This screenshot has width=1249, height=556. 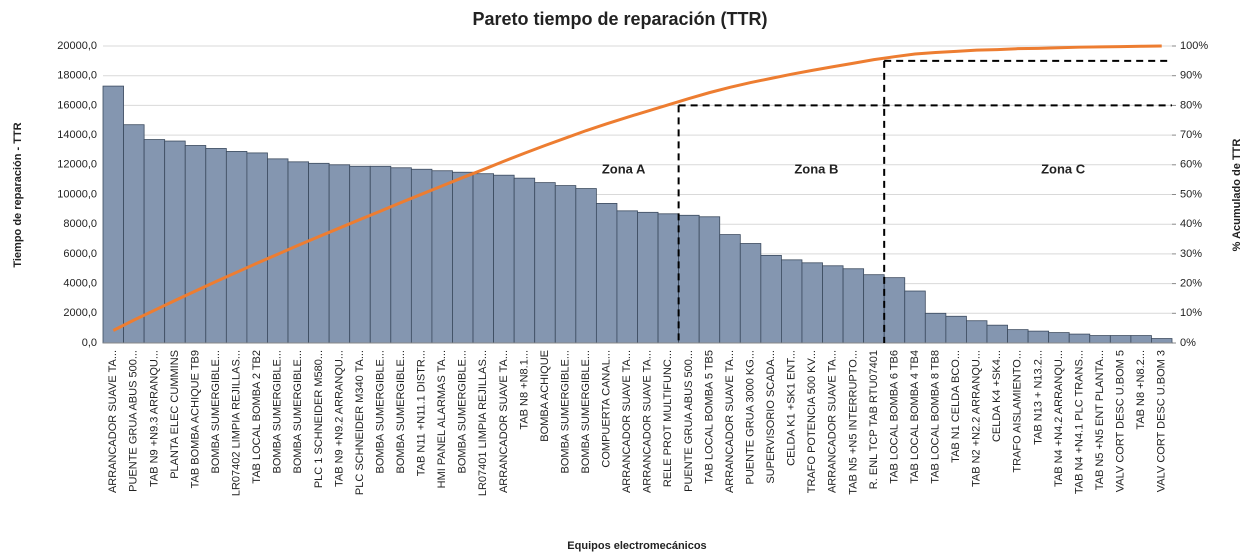 I want to click on y2-tick-label: 60%, so click(x=1191, y=165).